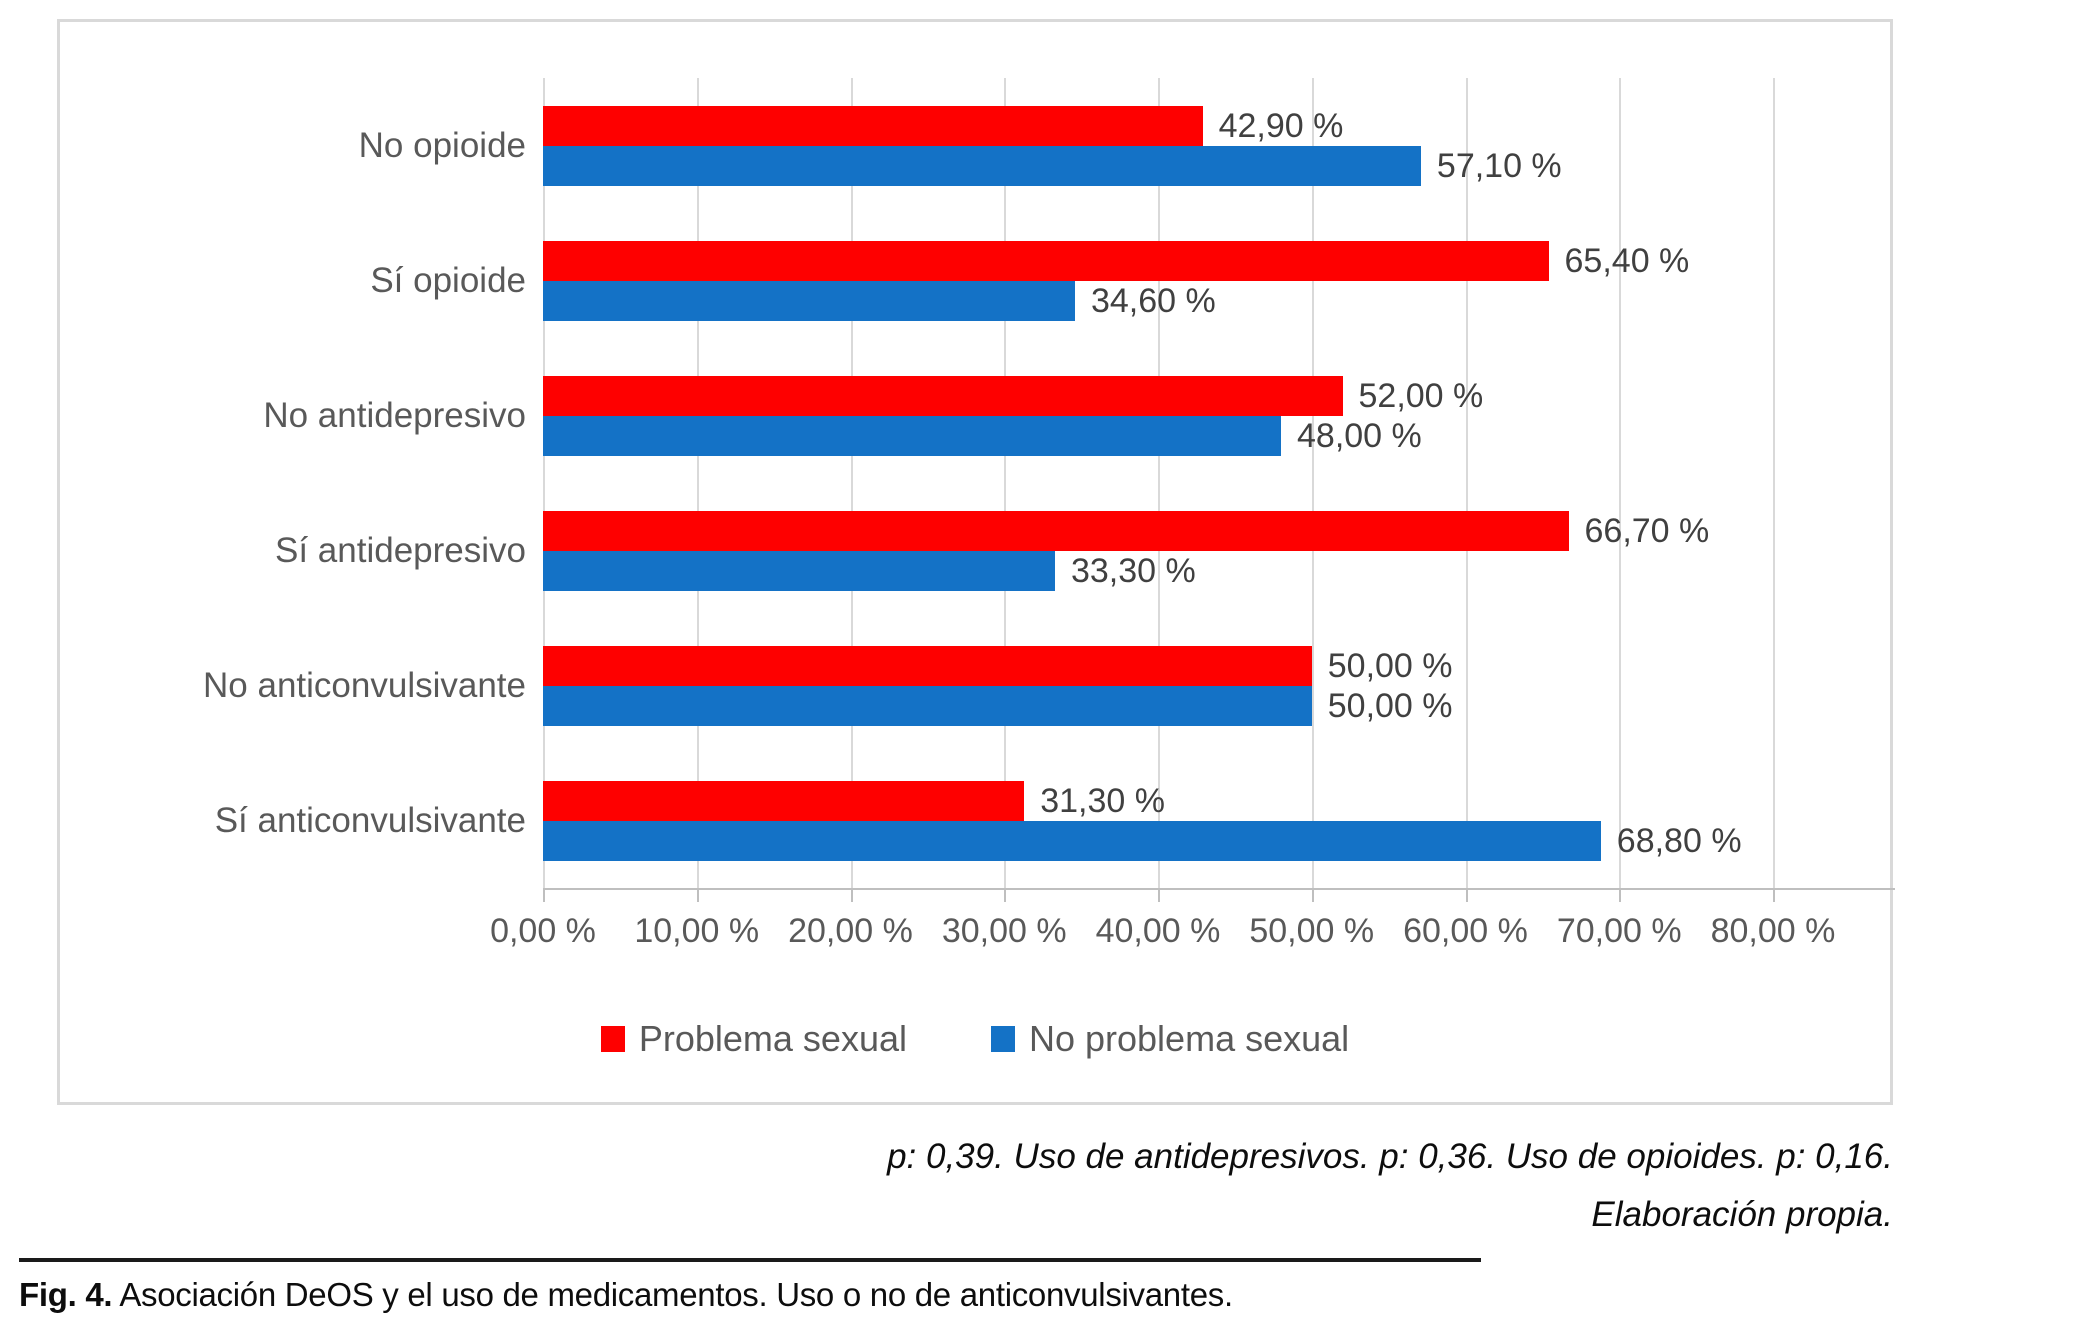 The width and height of the screenshot is (2078, 1335). What do you see at coordinates (1281, 126) in the screenshot?
I see `data-label: 42,90 %` at bounding box center [1281, 126].